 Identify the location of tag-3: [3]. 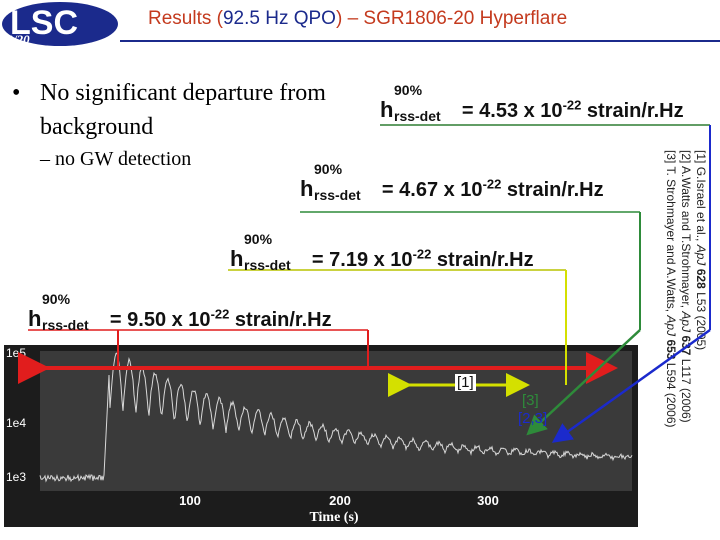
(530, 400).